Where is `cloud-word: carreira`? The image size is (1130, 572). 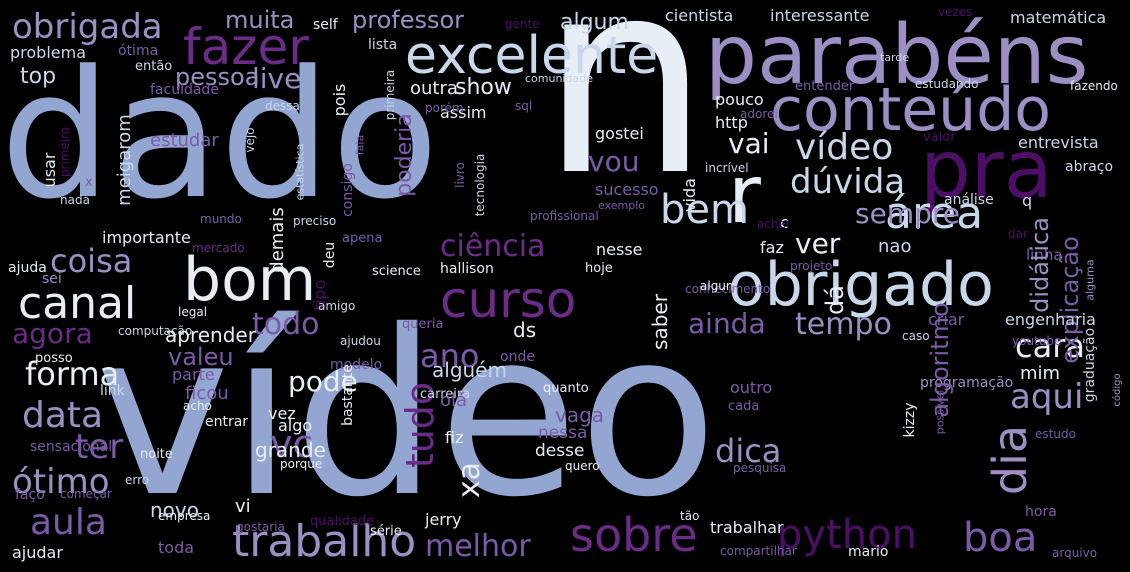 cloud-word: carreira is located at coordinates (445, 394).